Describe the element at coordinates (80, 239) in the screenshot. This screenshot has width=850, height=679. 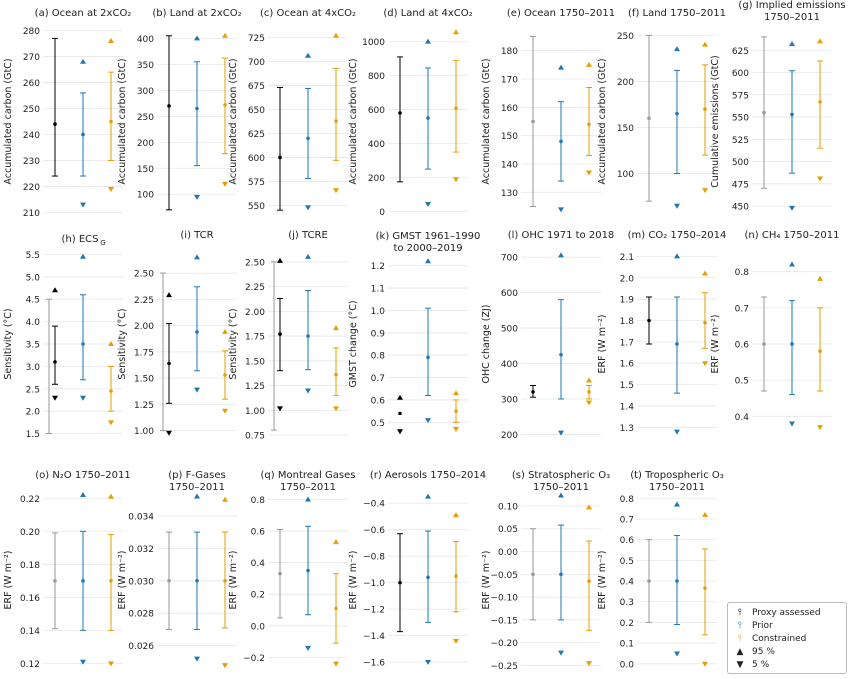
I see `panel-title: (h) ECS` at that location.